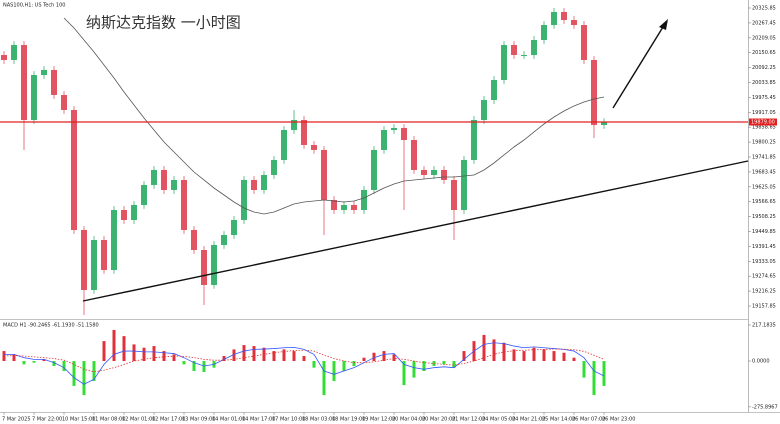  Describe the element at coordinates (378, 420) in the screenshot. I see `x-tick-label: 19 Mar 12:00` at that location.